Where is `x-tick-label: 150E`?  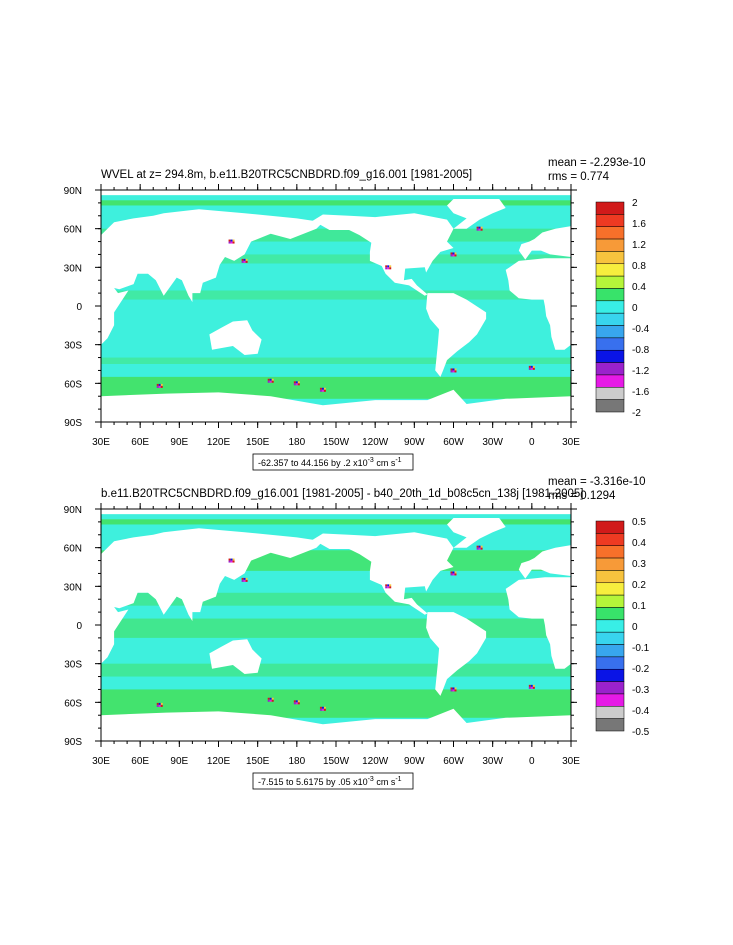
x-tick-label: 150E is located at coordinates (258, 442).